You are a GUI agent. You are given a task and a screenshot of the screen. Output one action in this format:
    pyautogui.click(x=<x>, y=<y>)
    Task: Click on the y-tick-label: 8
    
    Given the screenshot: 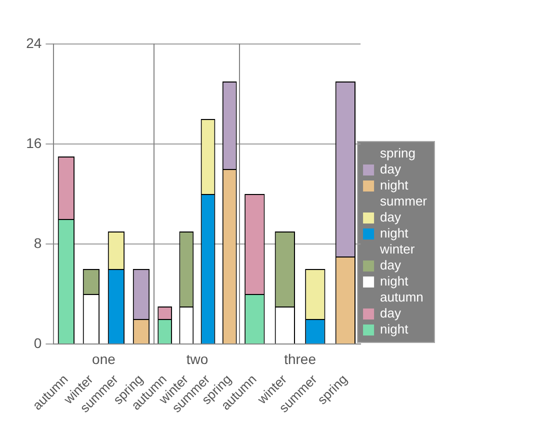 What is the action you would take?
    pyautogui.click(x=38, y=242)
    